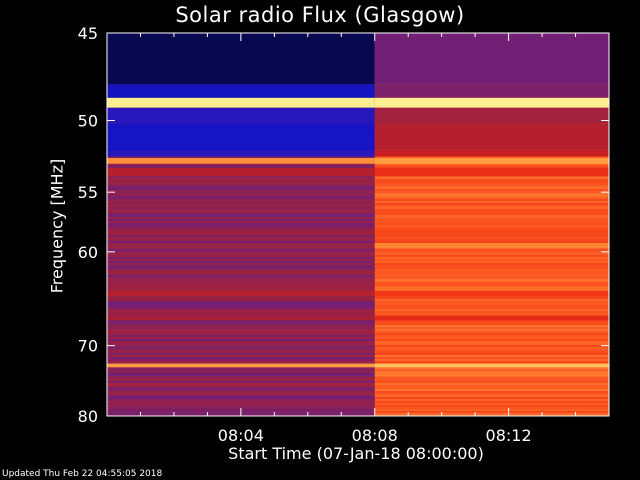 The image size is (640, 480). I want to click on x-axis-label: Start Time (07-Jan-18 08:00:00), so click(356, 453).